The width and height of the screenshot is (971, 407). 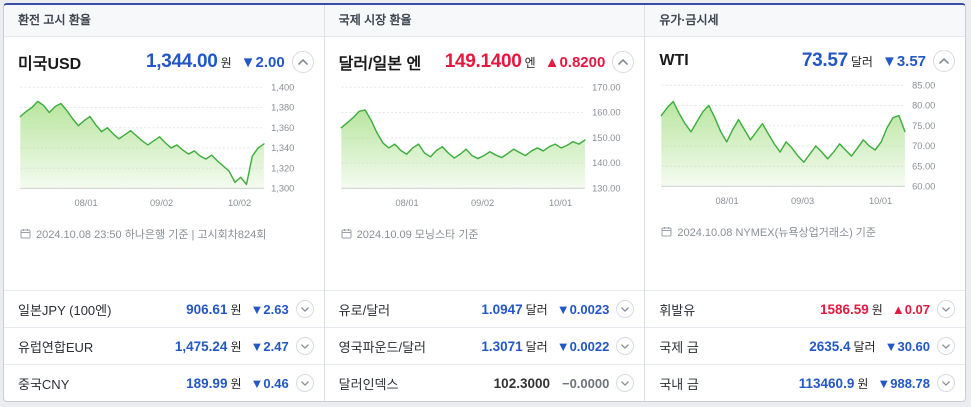 What do you see at coordinates (239, 203) in the screenshot?
I see `svg-text: 10/02` at bounding box center [239, 203].